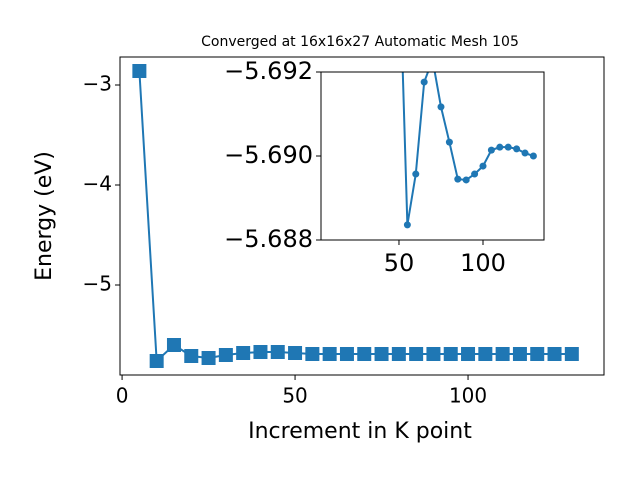  Describe the element at coordinates (122, 396) in the screenshot. I see `x-tick-label: 0` at that location.